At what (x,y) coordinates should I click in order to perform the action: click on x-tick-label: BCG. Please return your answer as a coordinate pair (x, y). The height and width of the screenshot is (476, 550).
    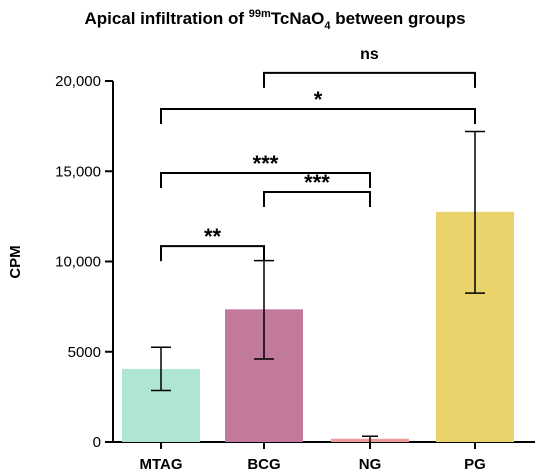
    Looking at the image, I should click on (263, 464).